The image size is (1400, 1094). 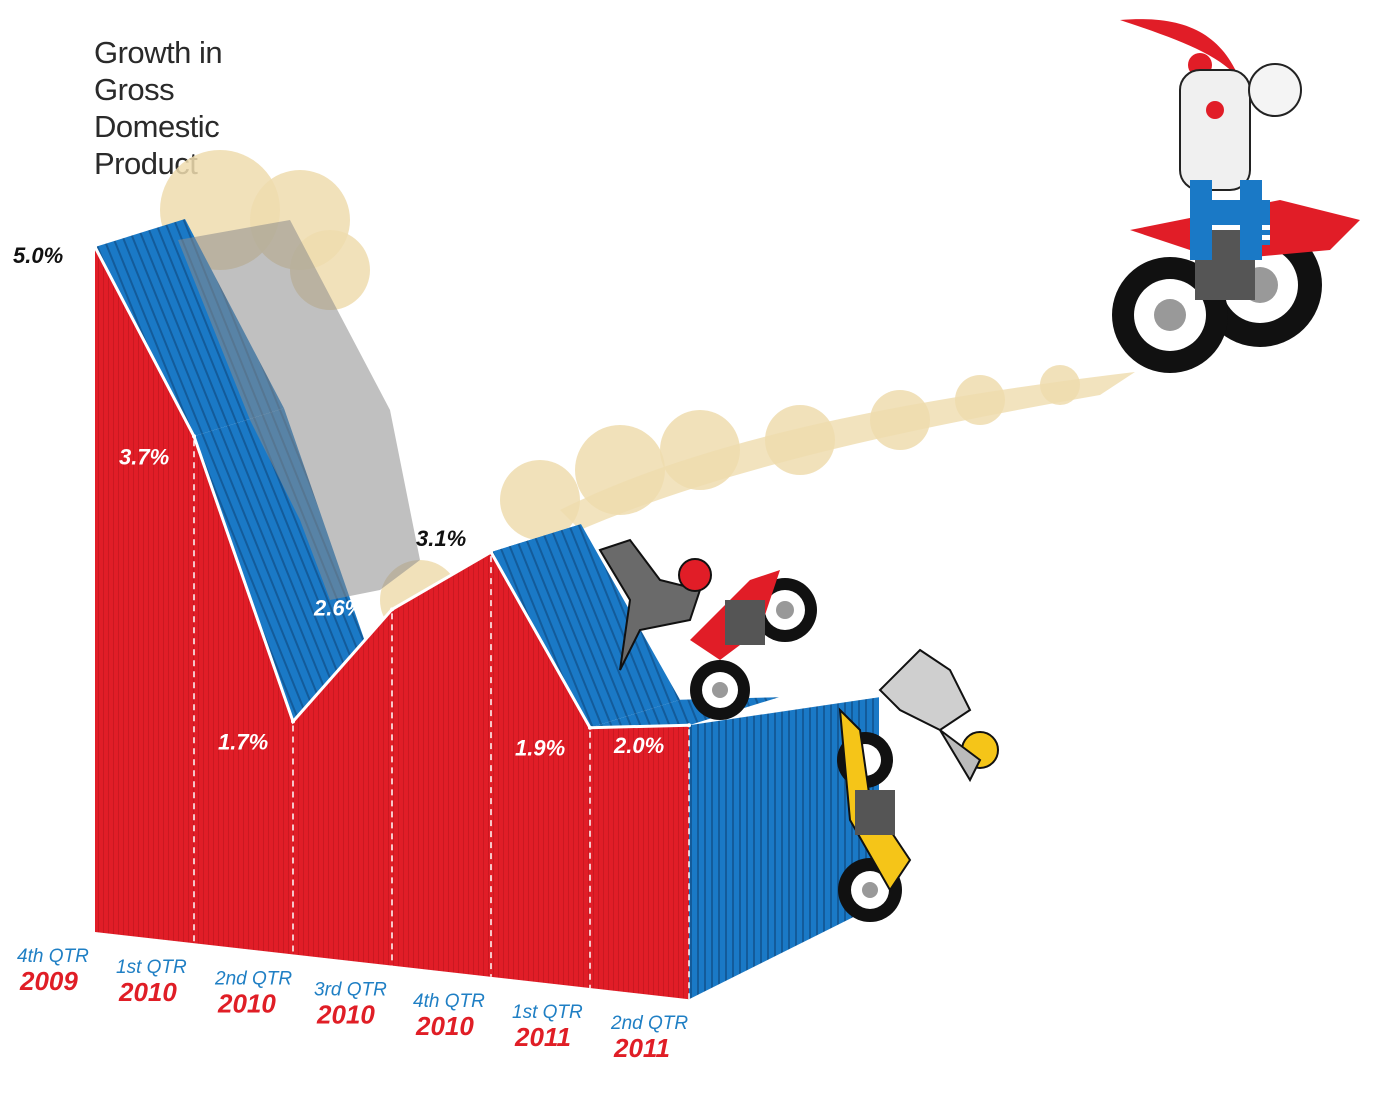 What do you see at coordinates (449, 1001) in the screenshot?
I see `quarter-label-5: 4th QTR` at bounding box center [449, 1001].